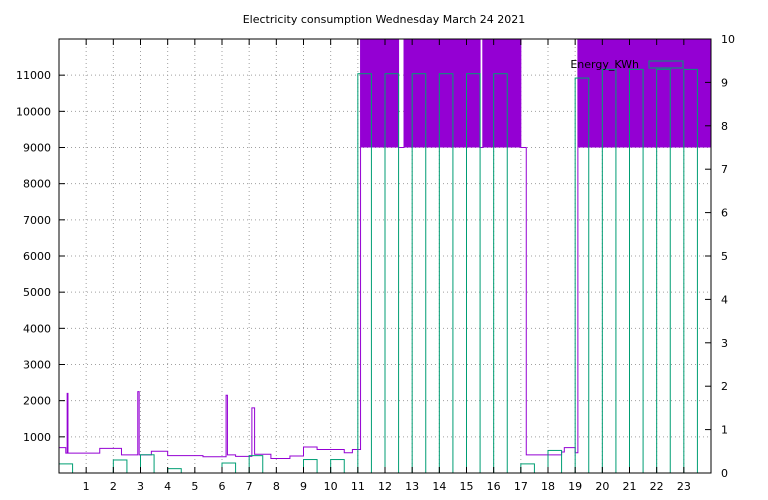 The width and height of the screenshot is (768, 500). I want to click on x-tick-label: 16, so click(494, 486).